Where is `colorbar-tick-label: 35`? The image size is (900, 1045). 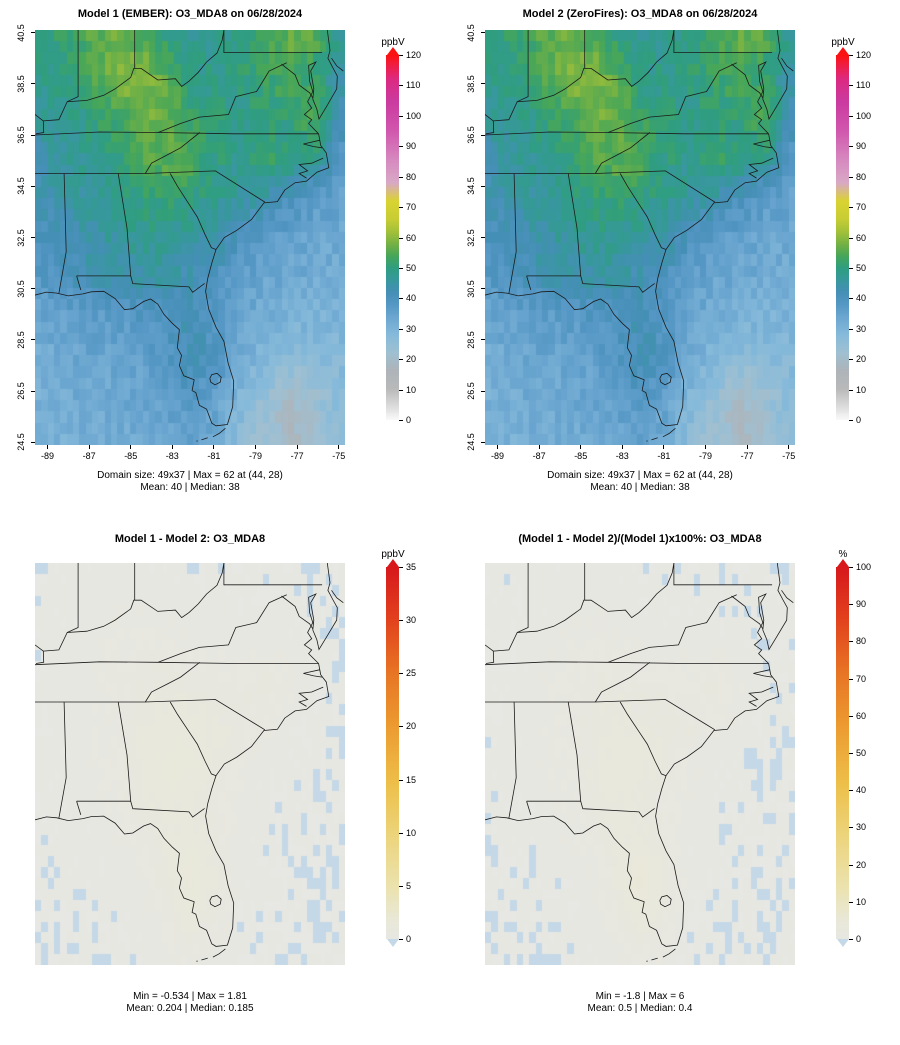 colorbar-tick-label: 35 is located at coordinates (411, 567).